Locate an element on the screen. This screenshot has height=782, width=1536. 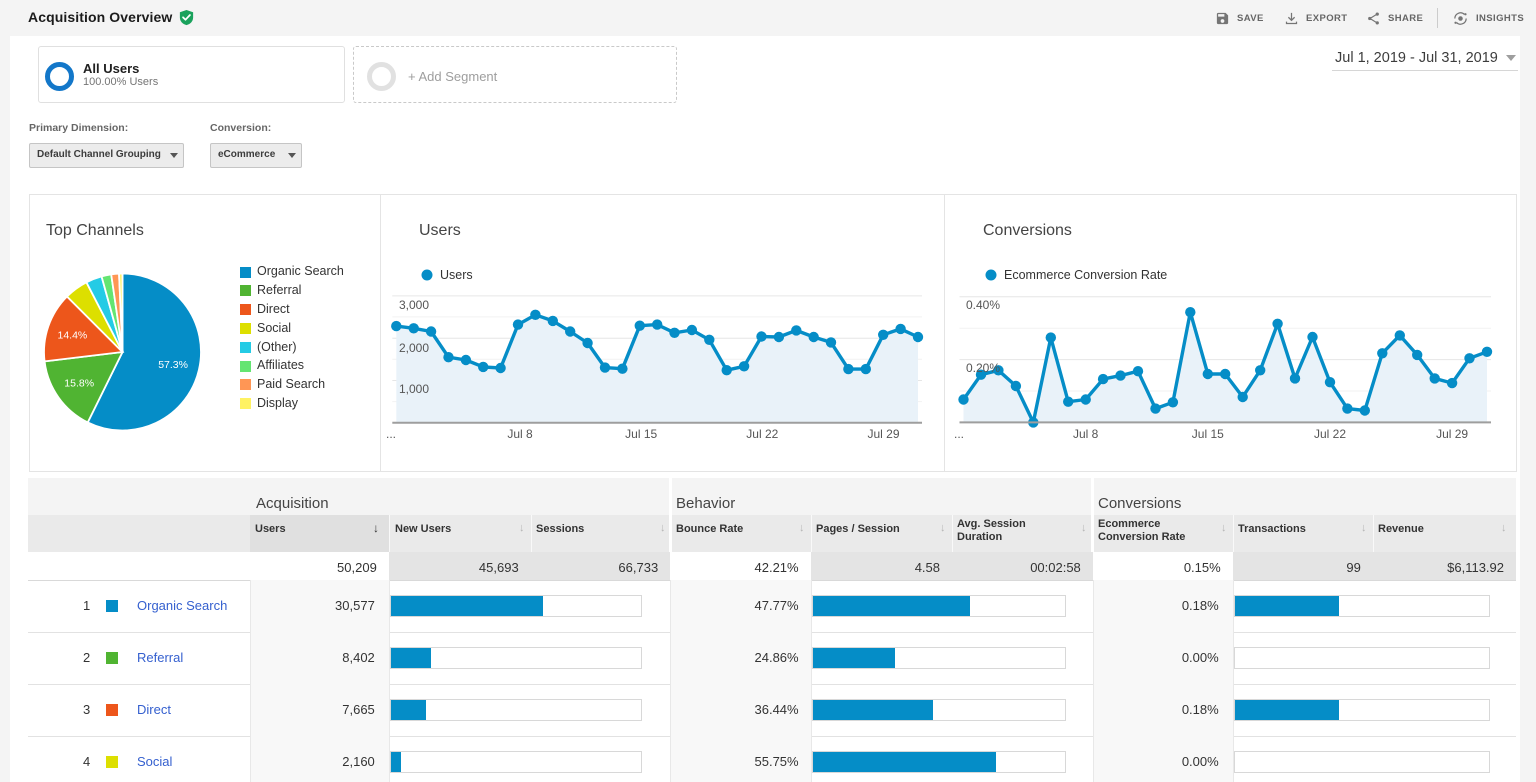
svg-text: 14.4% is located at coordinates (73, 336).